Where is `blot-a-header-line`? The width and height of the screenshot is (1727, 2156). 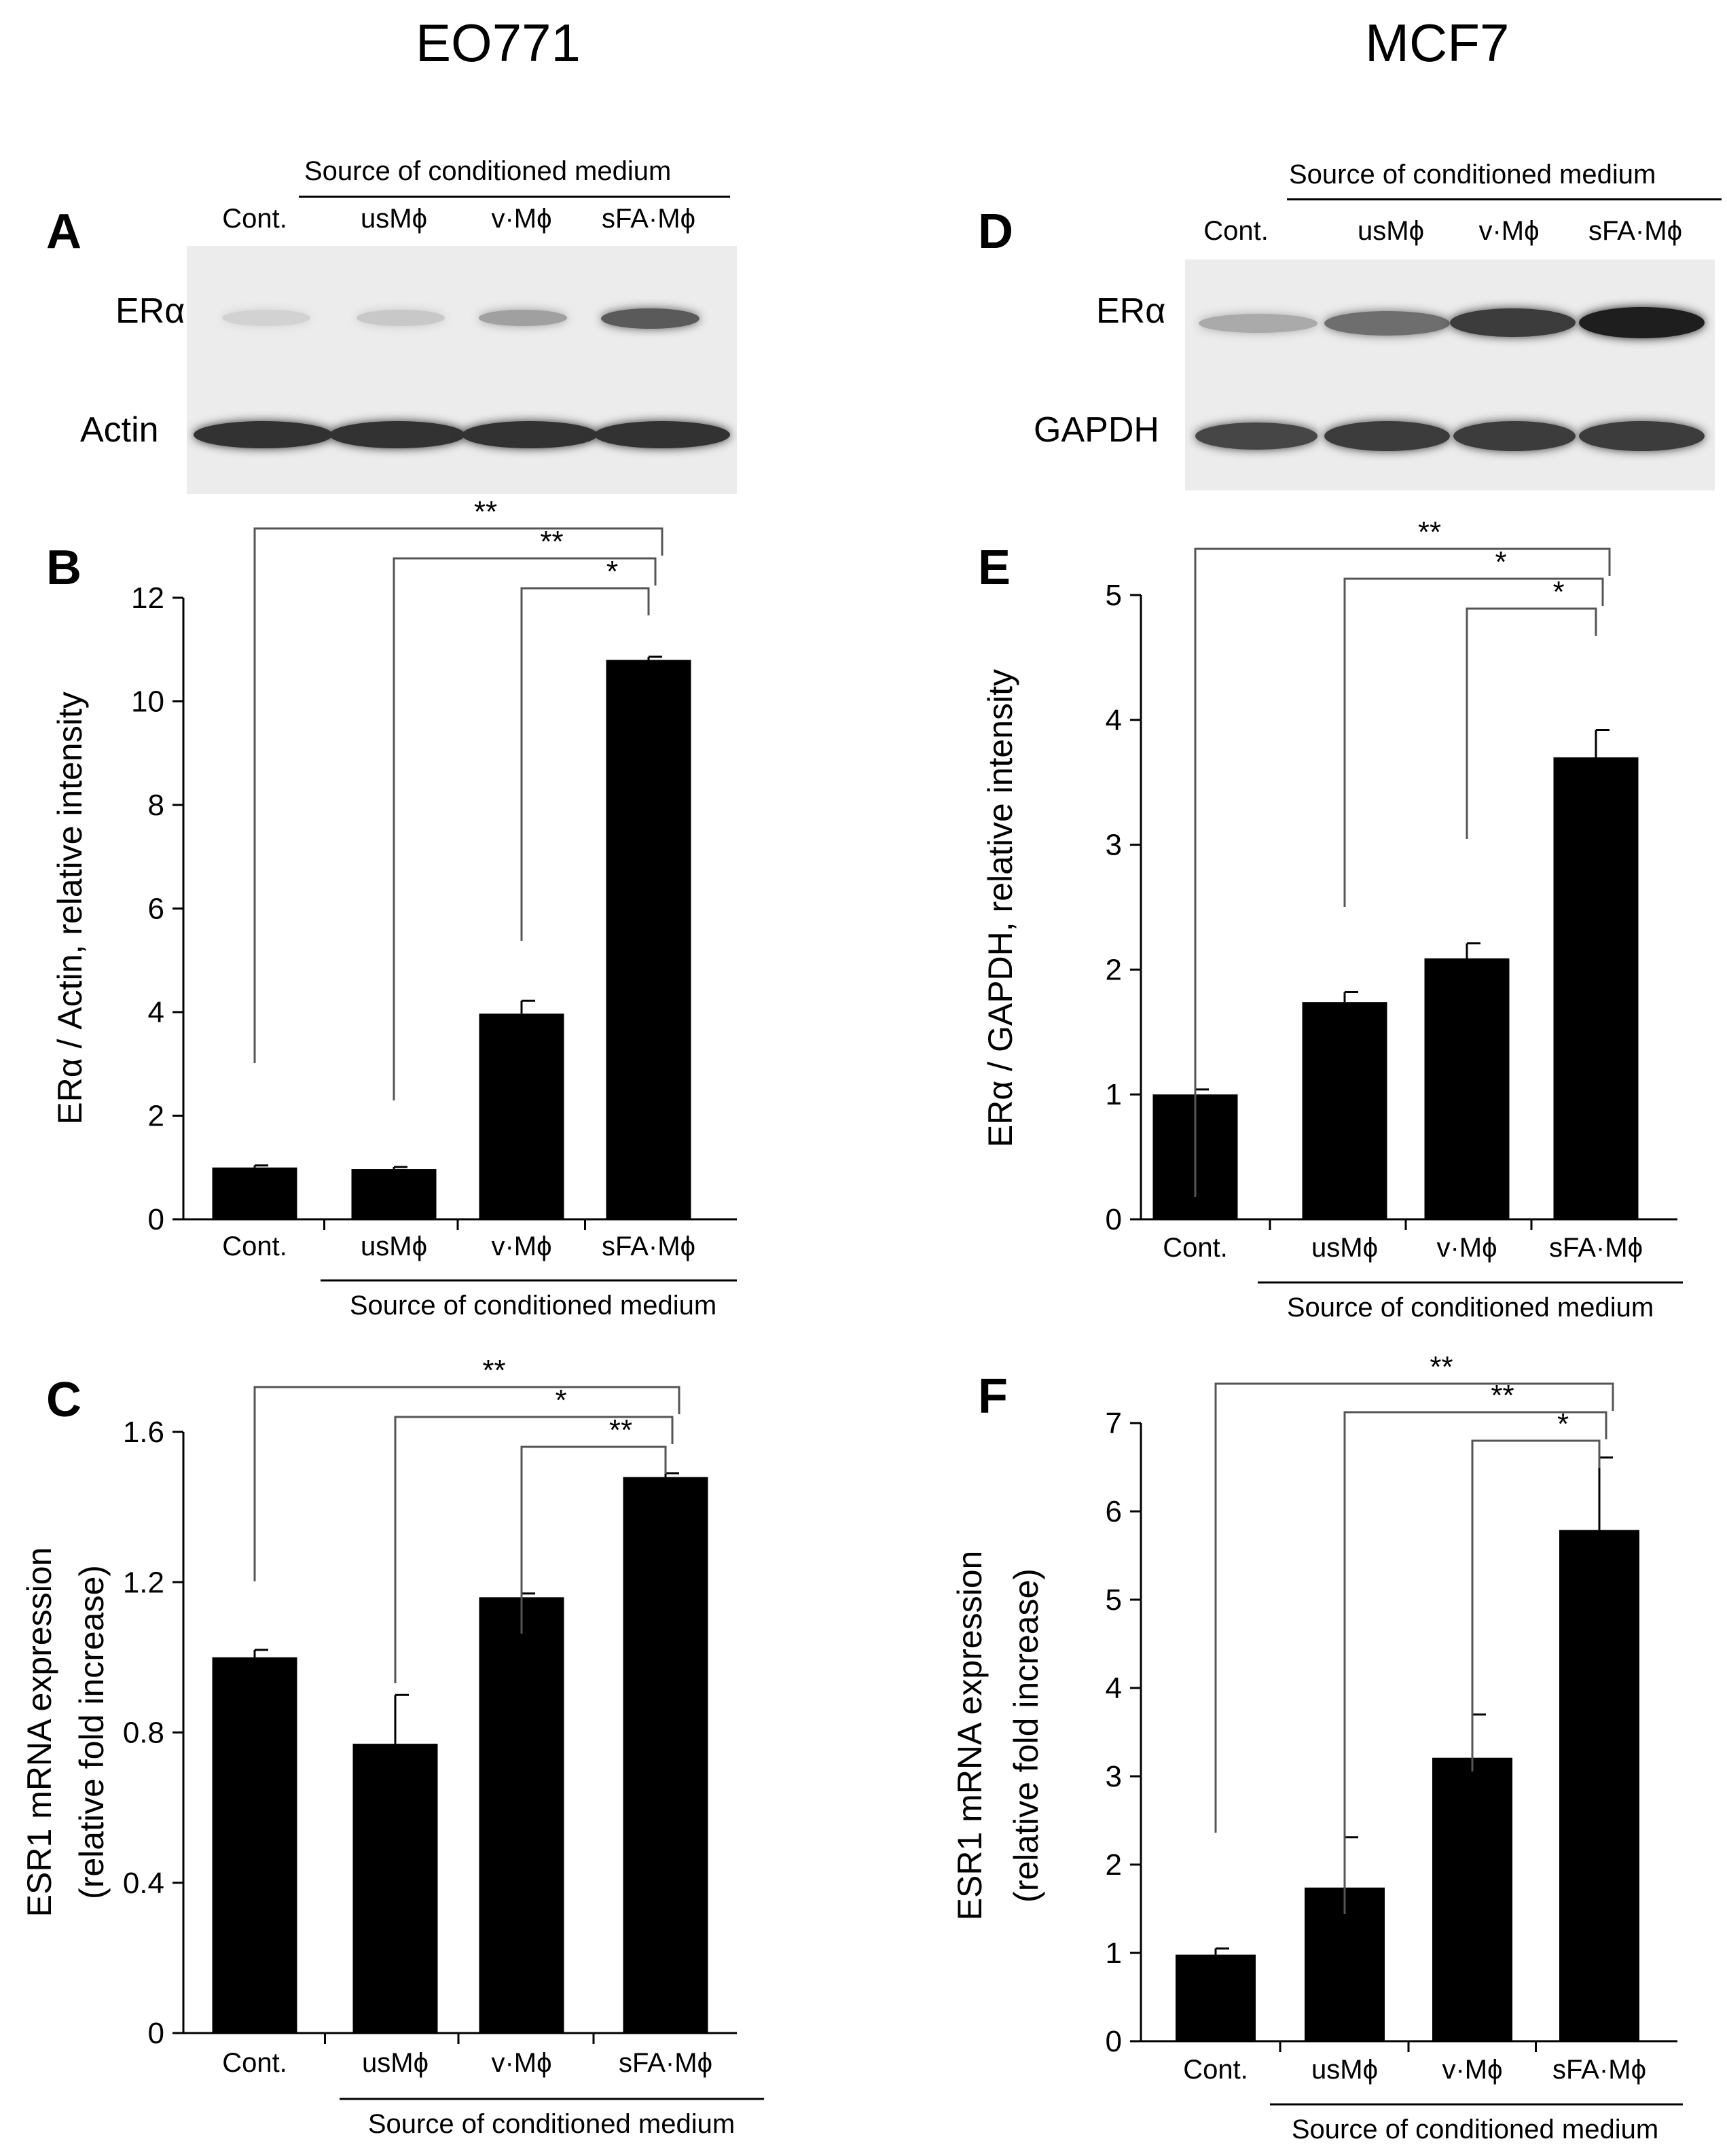 blot-a-header-line is located at coordinates (514, 197).